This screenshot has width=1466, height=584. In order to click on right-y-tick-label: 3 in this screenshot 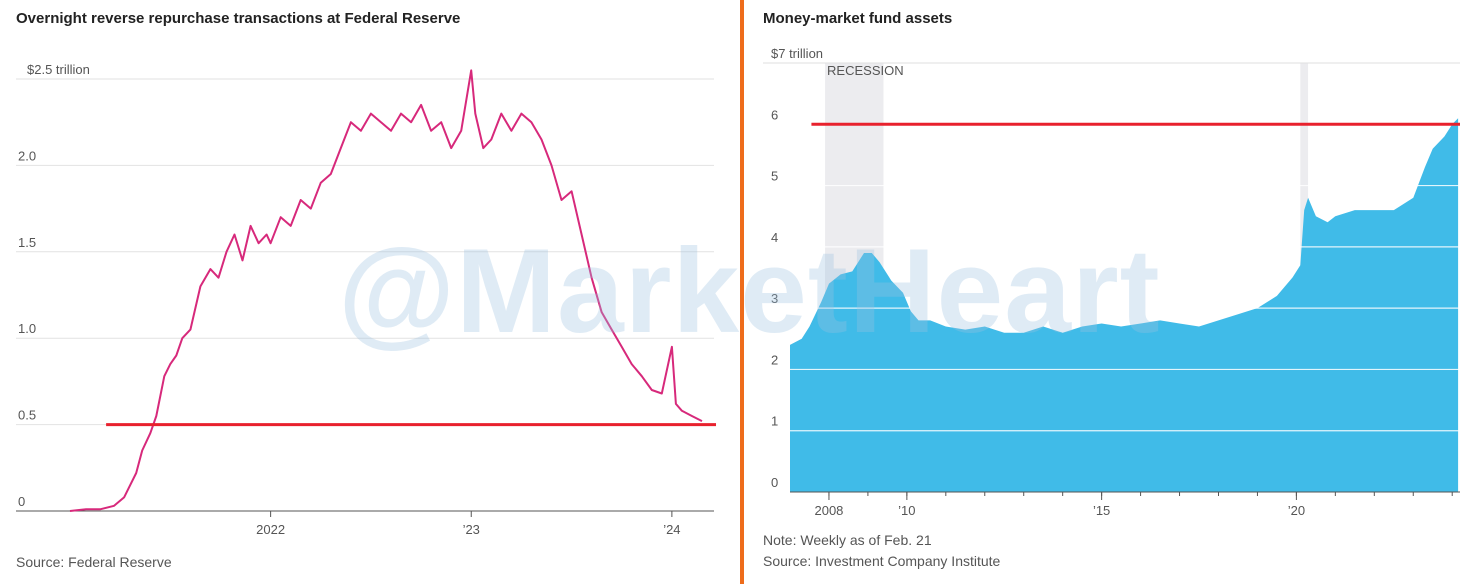, I will do `click(774, 298)`.